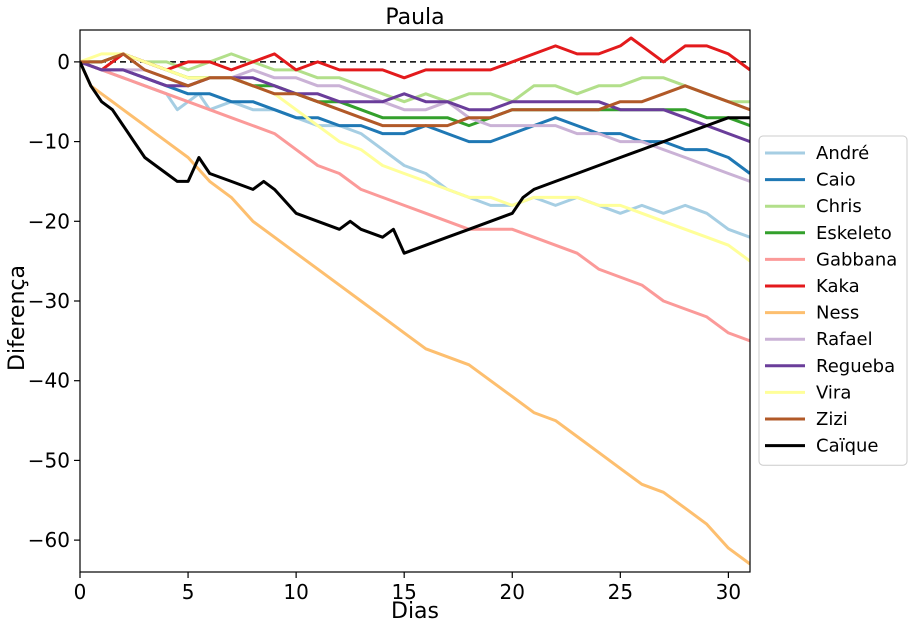 The image size is (912, 630). Describe the element at coordinates (295, 592) in the screenshot. I see `x-tick-label: 10` at that location.